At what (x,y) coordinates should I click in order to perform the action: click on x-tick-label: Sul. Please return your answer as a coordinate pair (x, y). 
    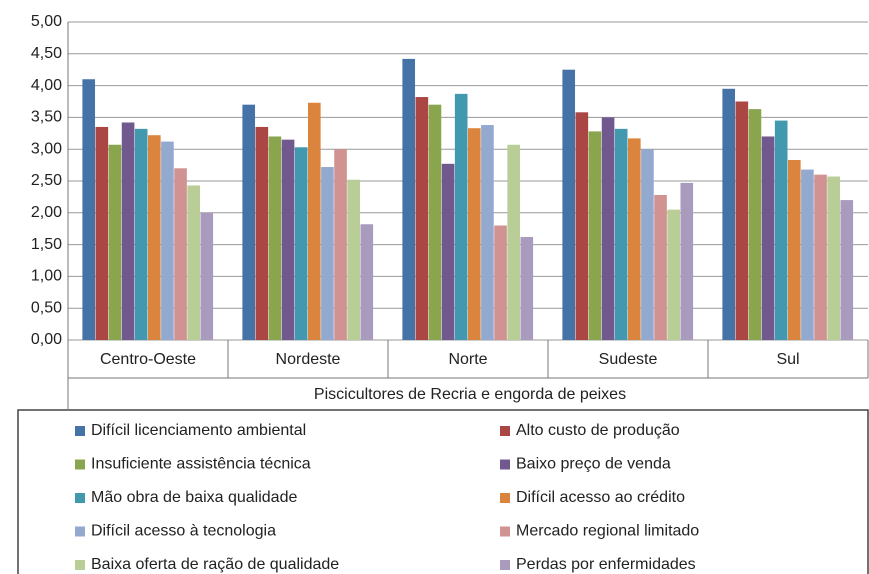
    Looking at the image, I should click on (787, 359).